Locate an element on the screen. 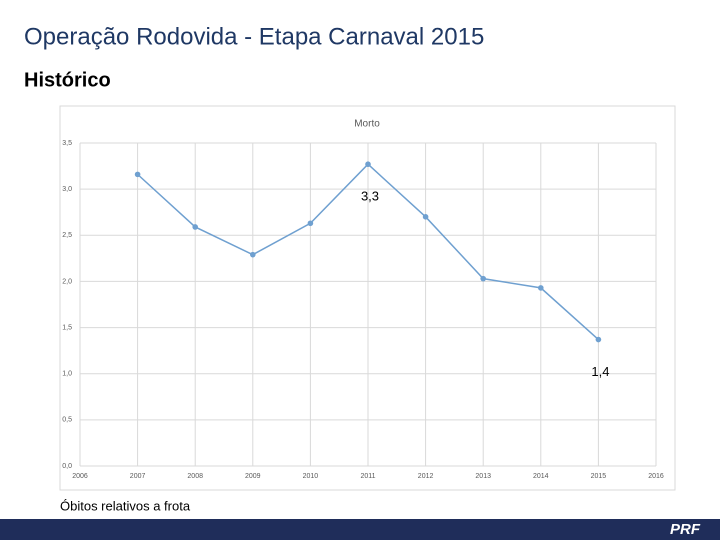 The height and width of the screenshot is (540, 720). y-tick-label: 0,5 is located at coordinates (67, 420).